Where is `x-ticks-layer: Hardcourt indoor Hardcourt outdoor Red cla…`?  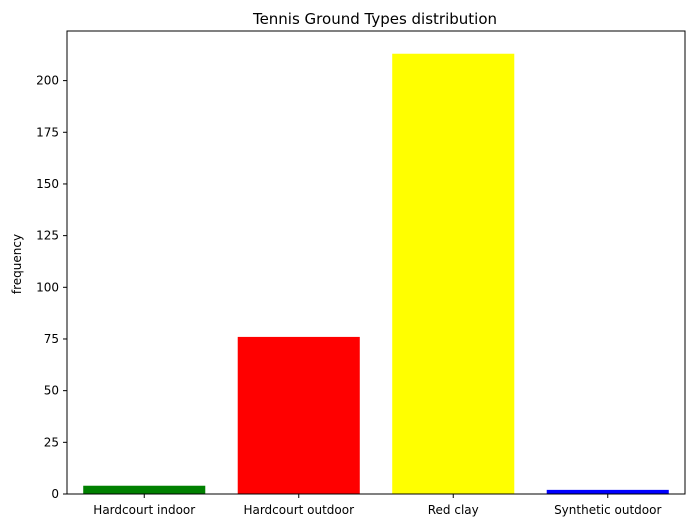 x-ticks-layer: Hardcourt indoor Hardcourt outdoor Red cla… is located at coordinates (377, 505).